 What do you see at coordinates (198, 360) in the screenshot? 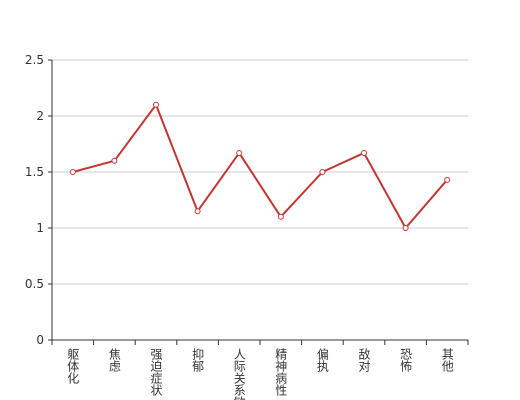
I see `x-tick-label: 抑郁` at bounding box center [198, 360].